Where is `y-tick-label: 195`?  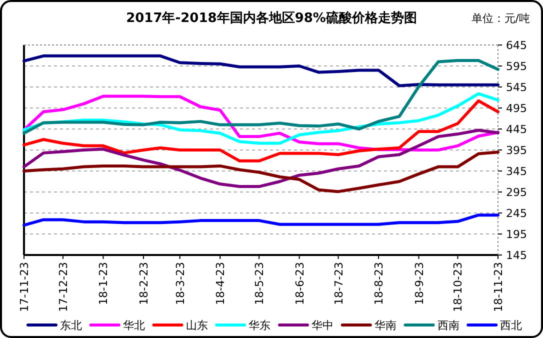 y-tick-label: 195 is located at coordinates (516, 234).